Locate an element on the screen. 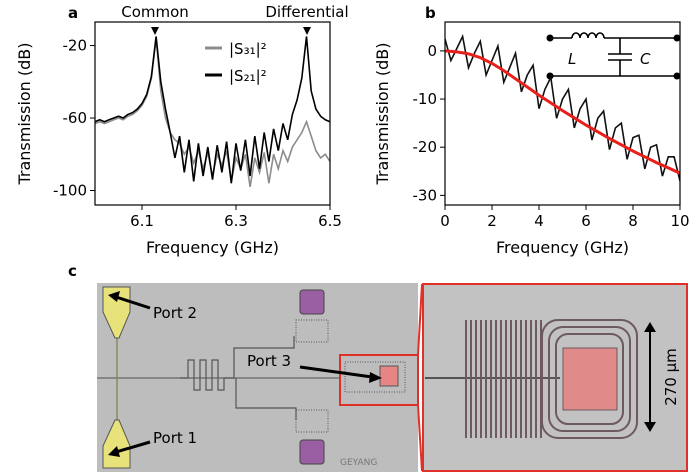 Image resolution: width=690 pixels, height=476 pixels. scale-label: 270 µm is located at coordinates (671, 377).